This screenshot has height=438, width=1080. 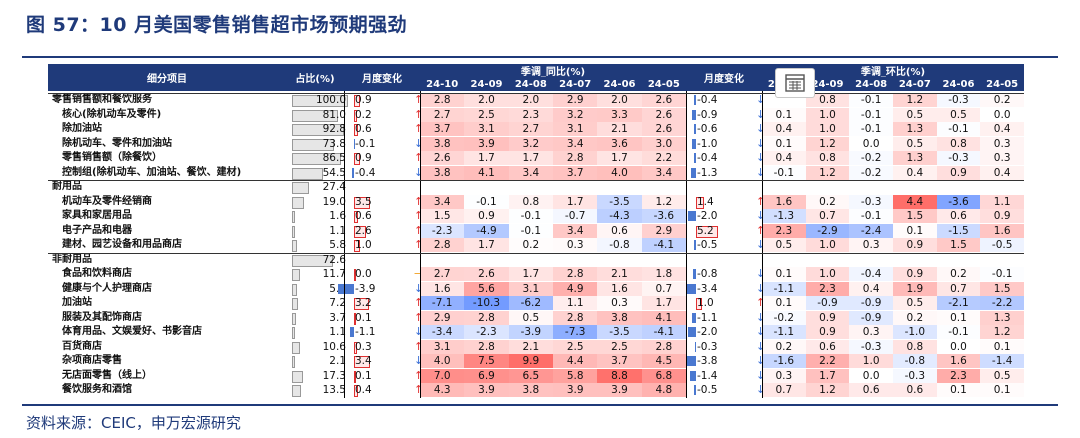 What do you see at coordinates (871, 172) in the screenshot?
I see `mom-month-cell: -0.2` at bounding box center [871, 172].